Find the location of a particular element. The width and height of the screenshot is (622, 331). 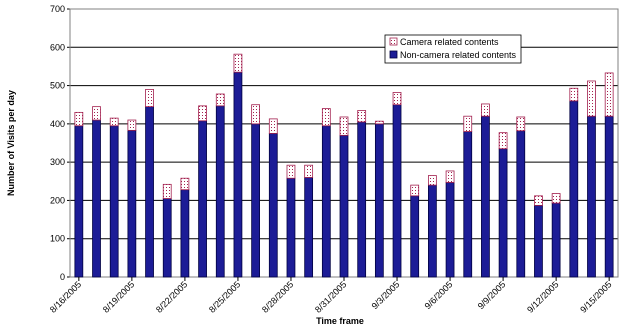

y-axis-title: Number of Visits per day is located at coordinates (11, 143).